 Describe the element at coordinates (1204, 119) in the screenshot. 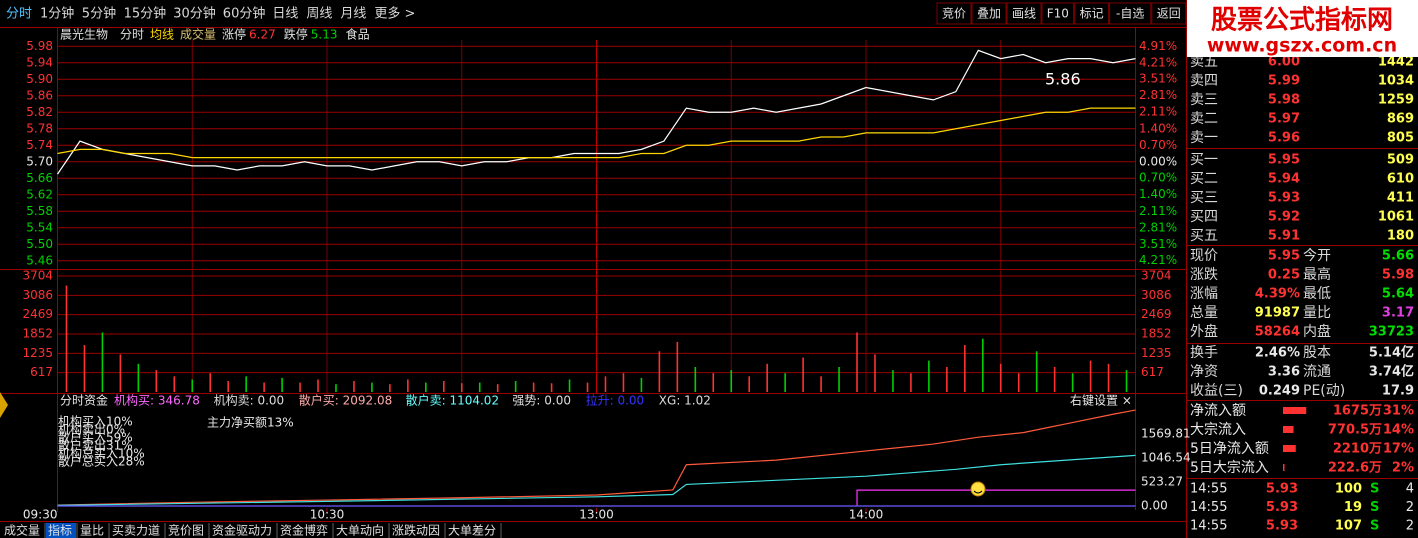

I see `book-label: 卖二` at that location.